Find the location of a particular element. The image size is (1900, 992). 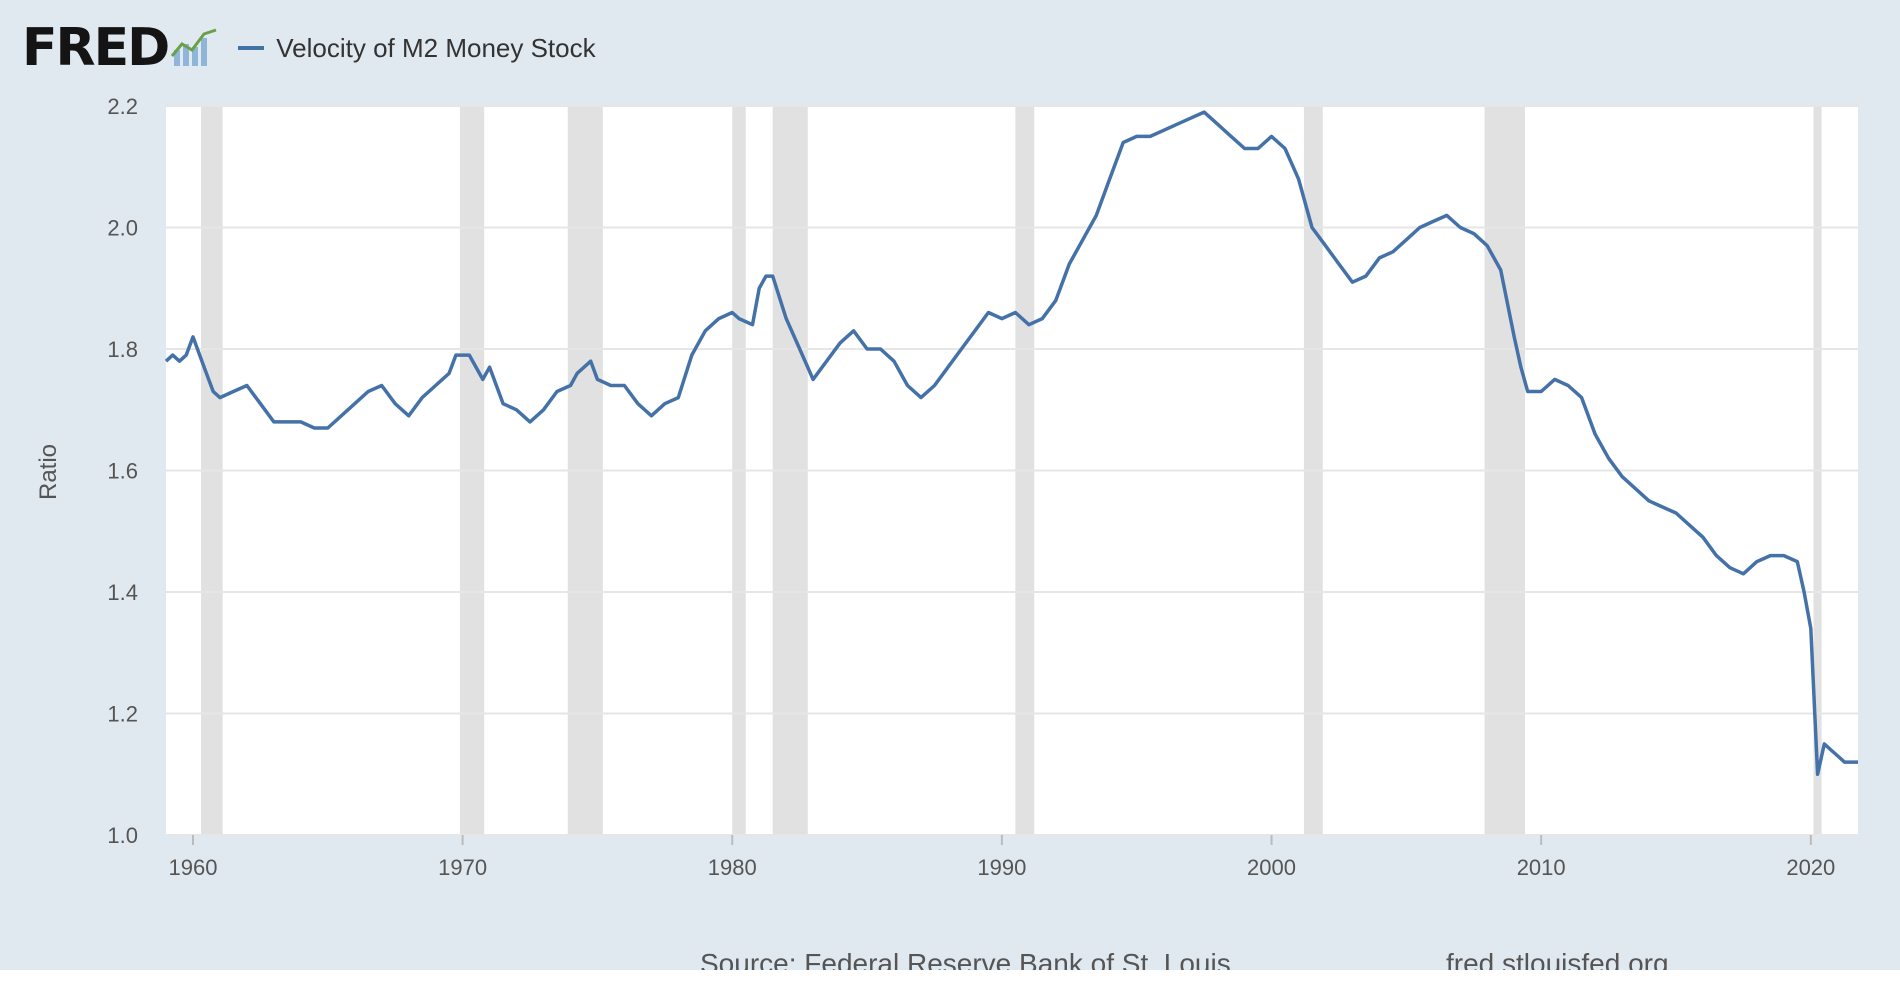

y-tick-label: 1.6 is located at coordinates (122, 471).